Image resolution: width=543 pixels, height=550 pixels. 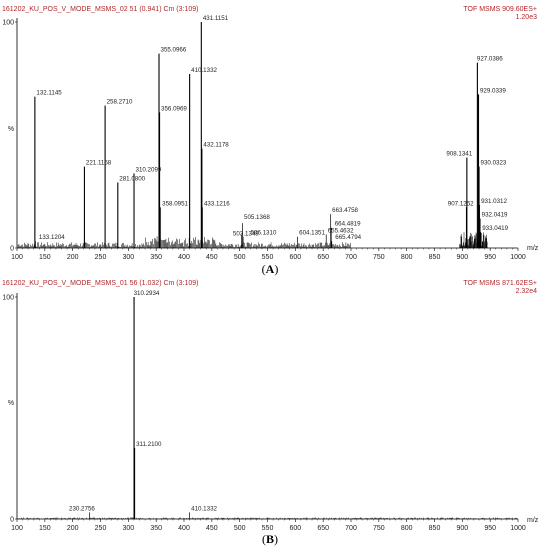 What do you see at coordinates (240, 257) in the screenshot?
I see `panel-a-x-tick-label: 500` at bounding box center [240, 257].